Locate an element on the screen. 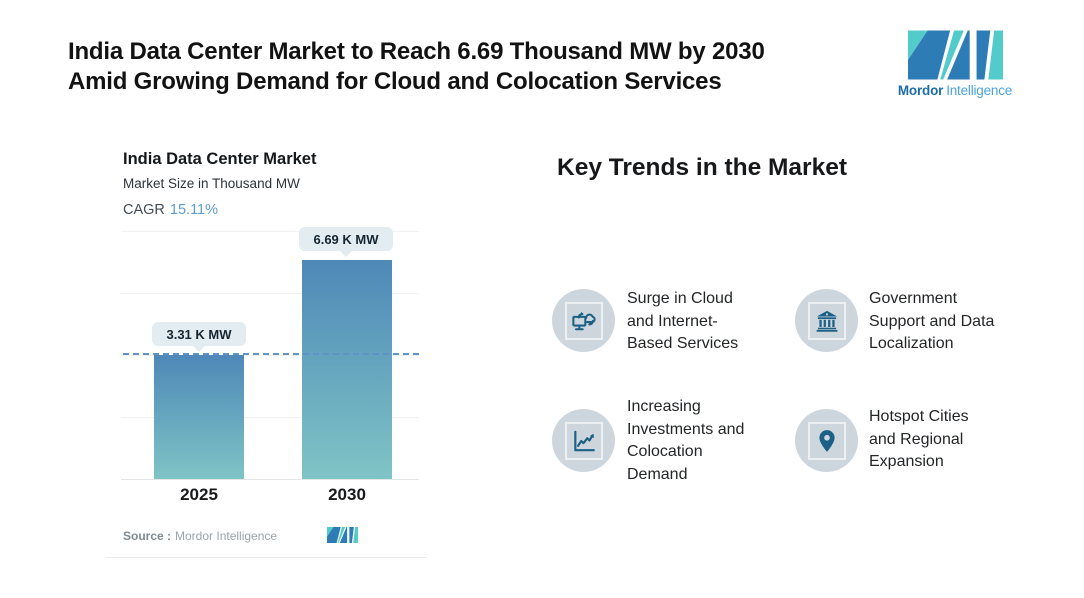  mordor-intelligence-logo-icon is located at coordinates (955, 55).